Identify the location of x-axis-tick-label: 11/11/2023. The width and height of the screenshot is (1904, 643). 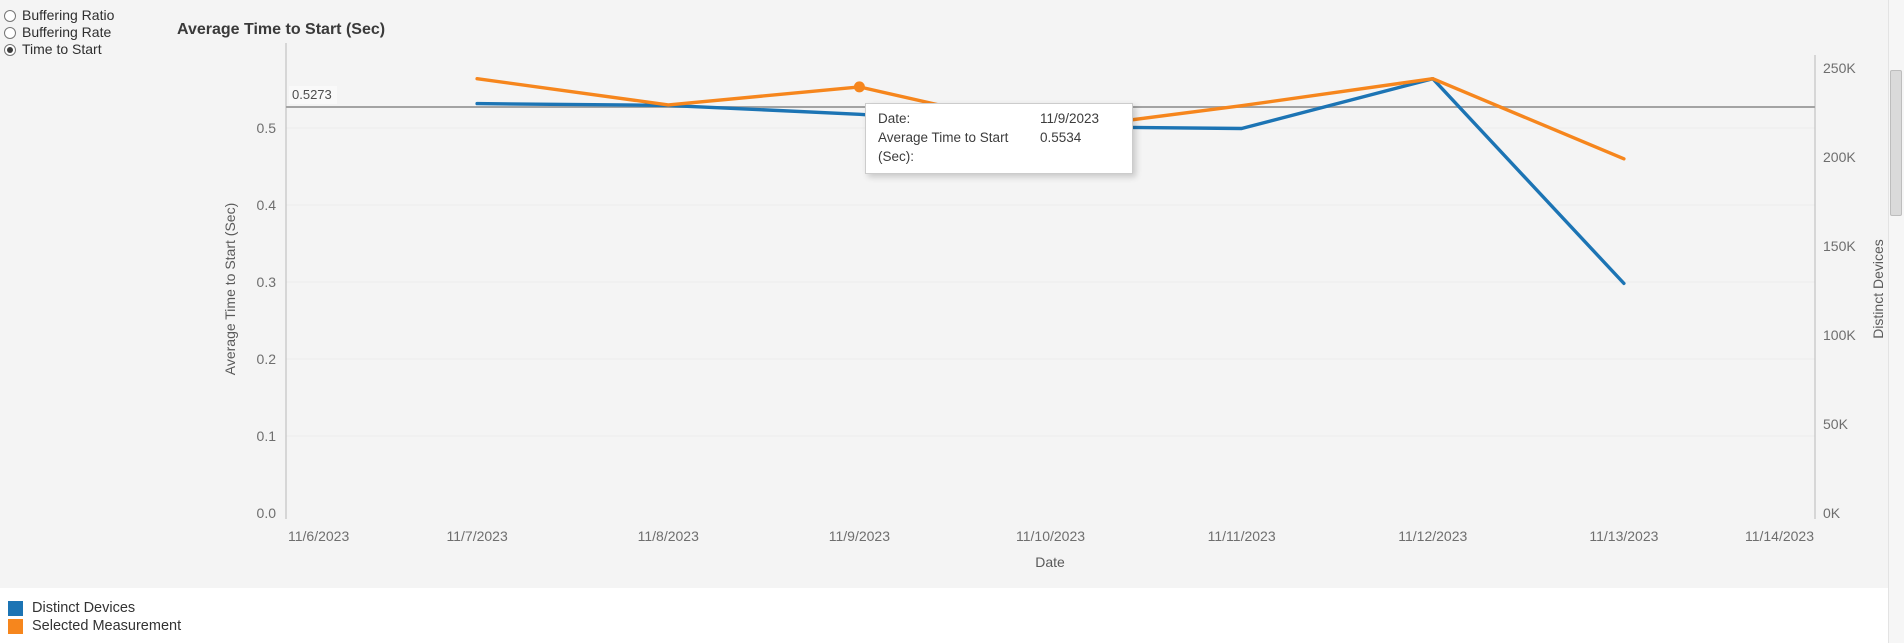
(1241, 536).